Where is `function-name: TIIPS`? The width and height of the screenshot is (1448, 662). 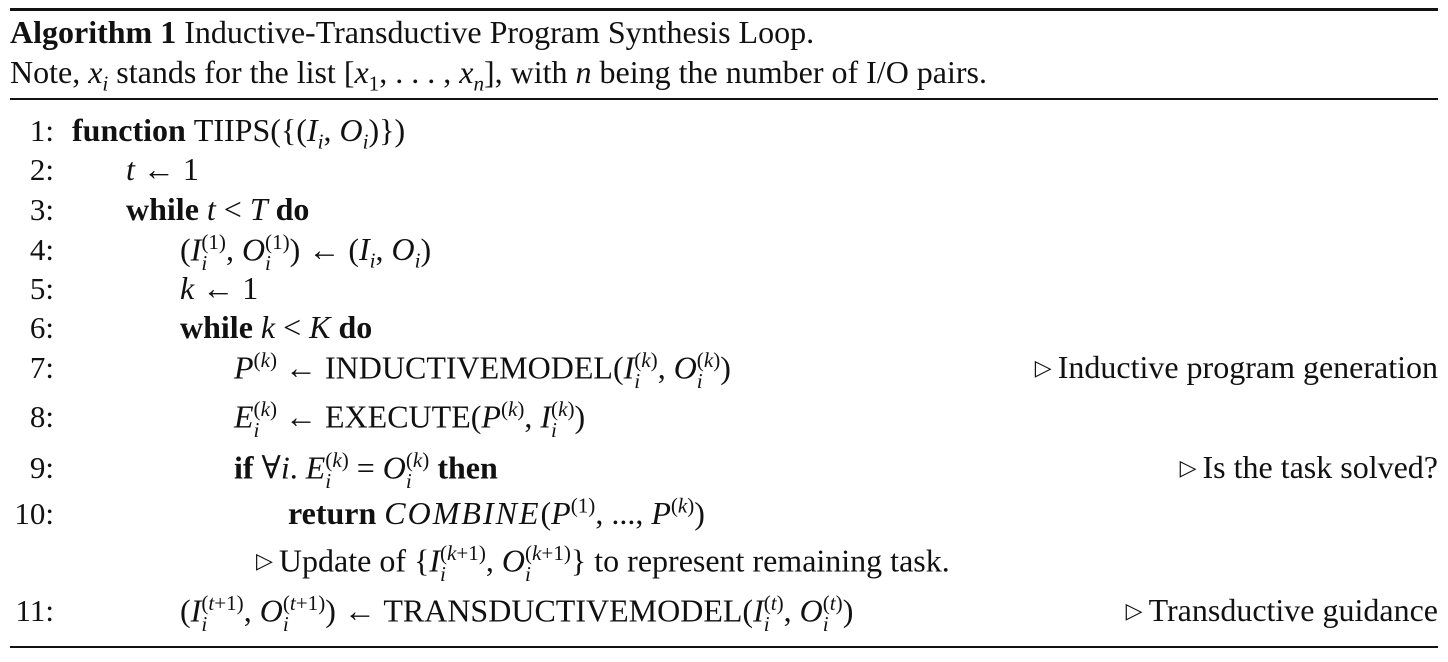
function-name: TIIPS is located at coordinates (232, 130).